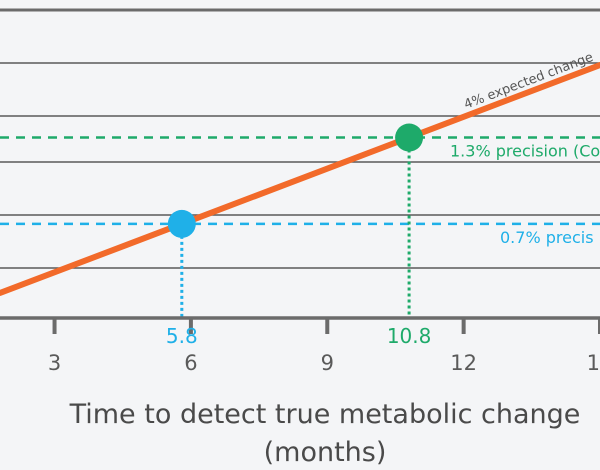 The image size is (600, 470). I want to click on precision-label: 0.7% precis, so click(547, 237).